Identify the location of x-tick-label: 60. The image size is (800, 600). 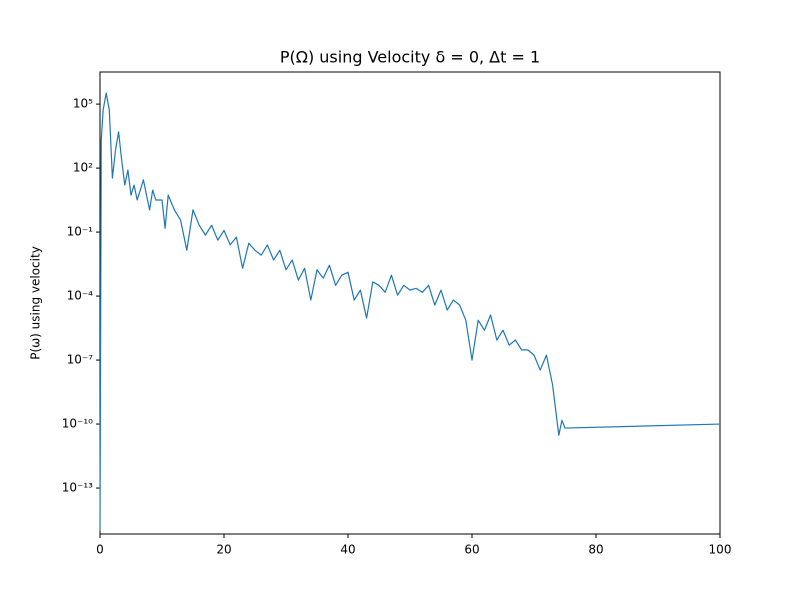
(471, 550).